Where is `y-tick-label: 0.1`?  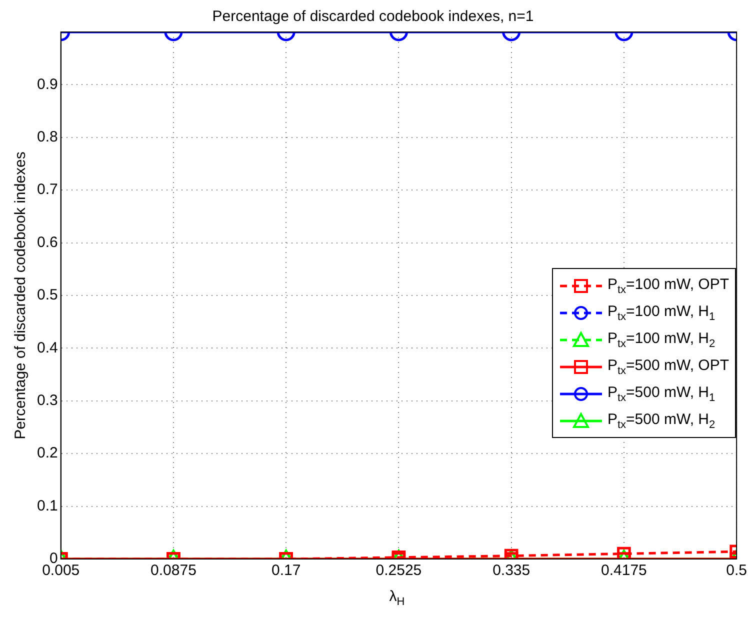 y-tick-label: 0.1 is located at coordinates (47, 505).